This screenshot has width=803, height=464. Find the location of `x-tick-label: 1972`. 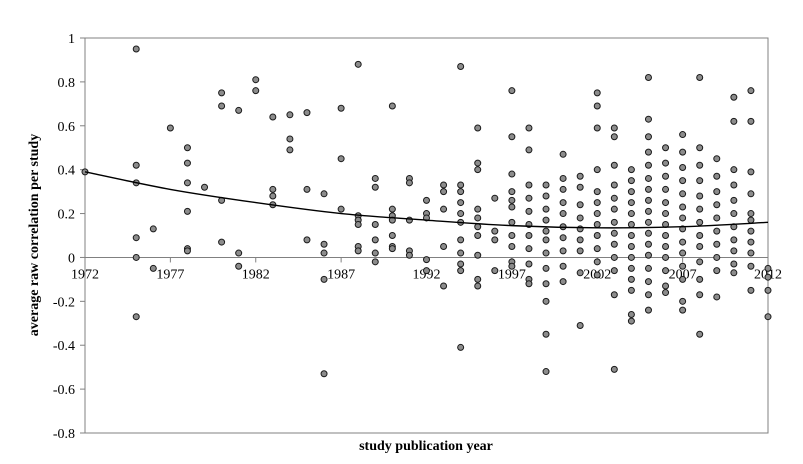

x-tick-label: 1972 is located at coordinates (85, 274).